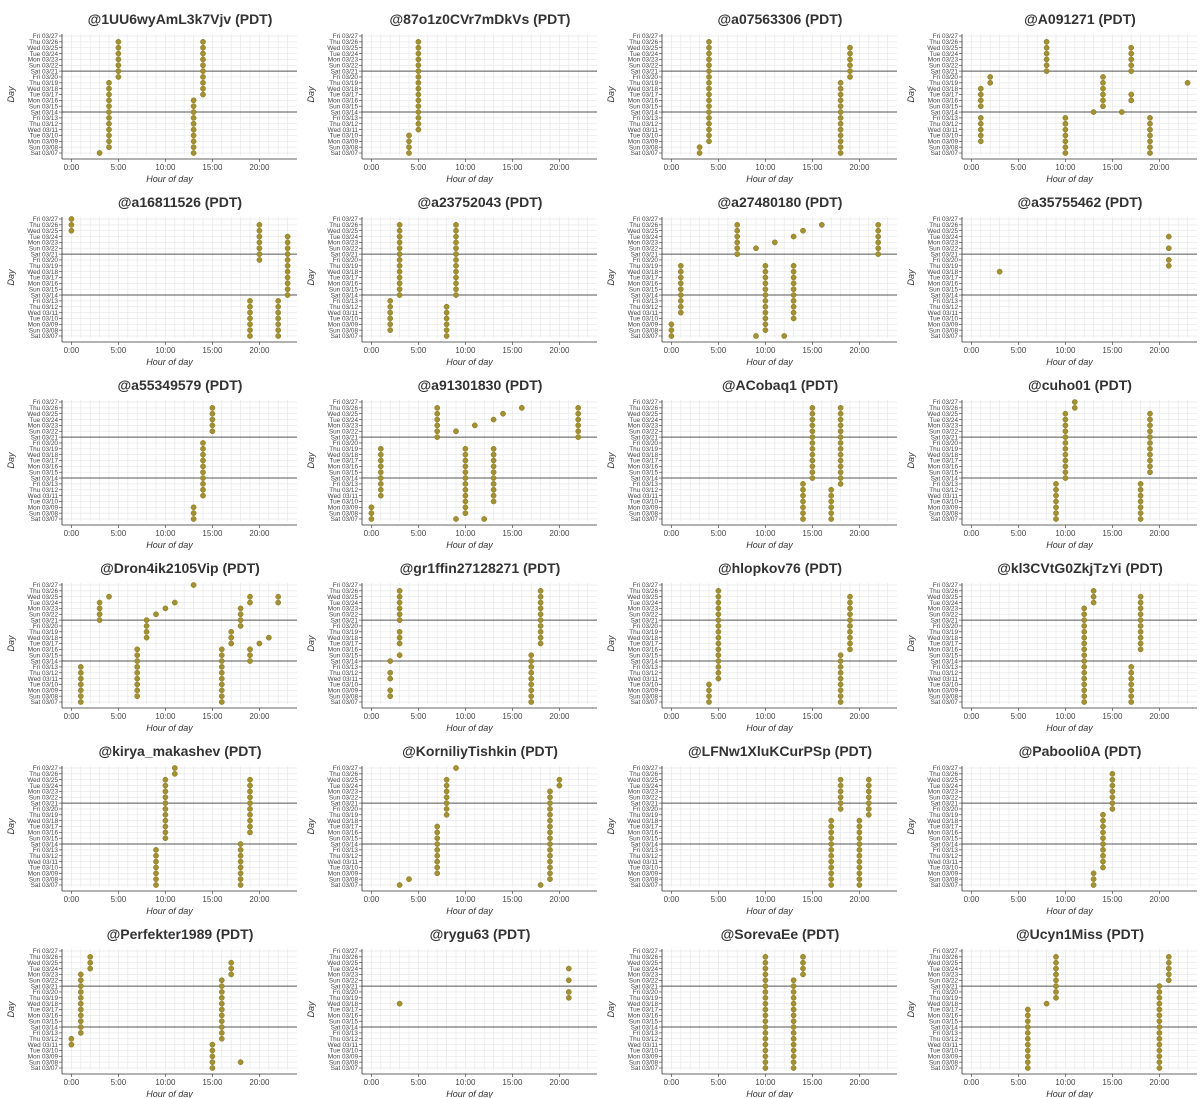  I want to click on y-tick-label: Tue 03/17, so click(643, 461).